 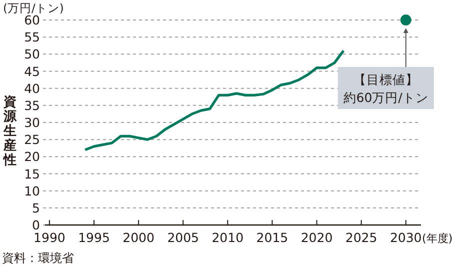 I want to click on text: (万円/トン), so click(x=33, y=8).